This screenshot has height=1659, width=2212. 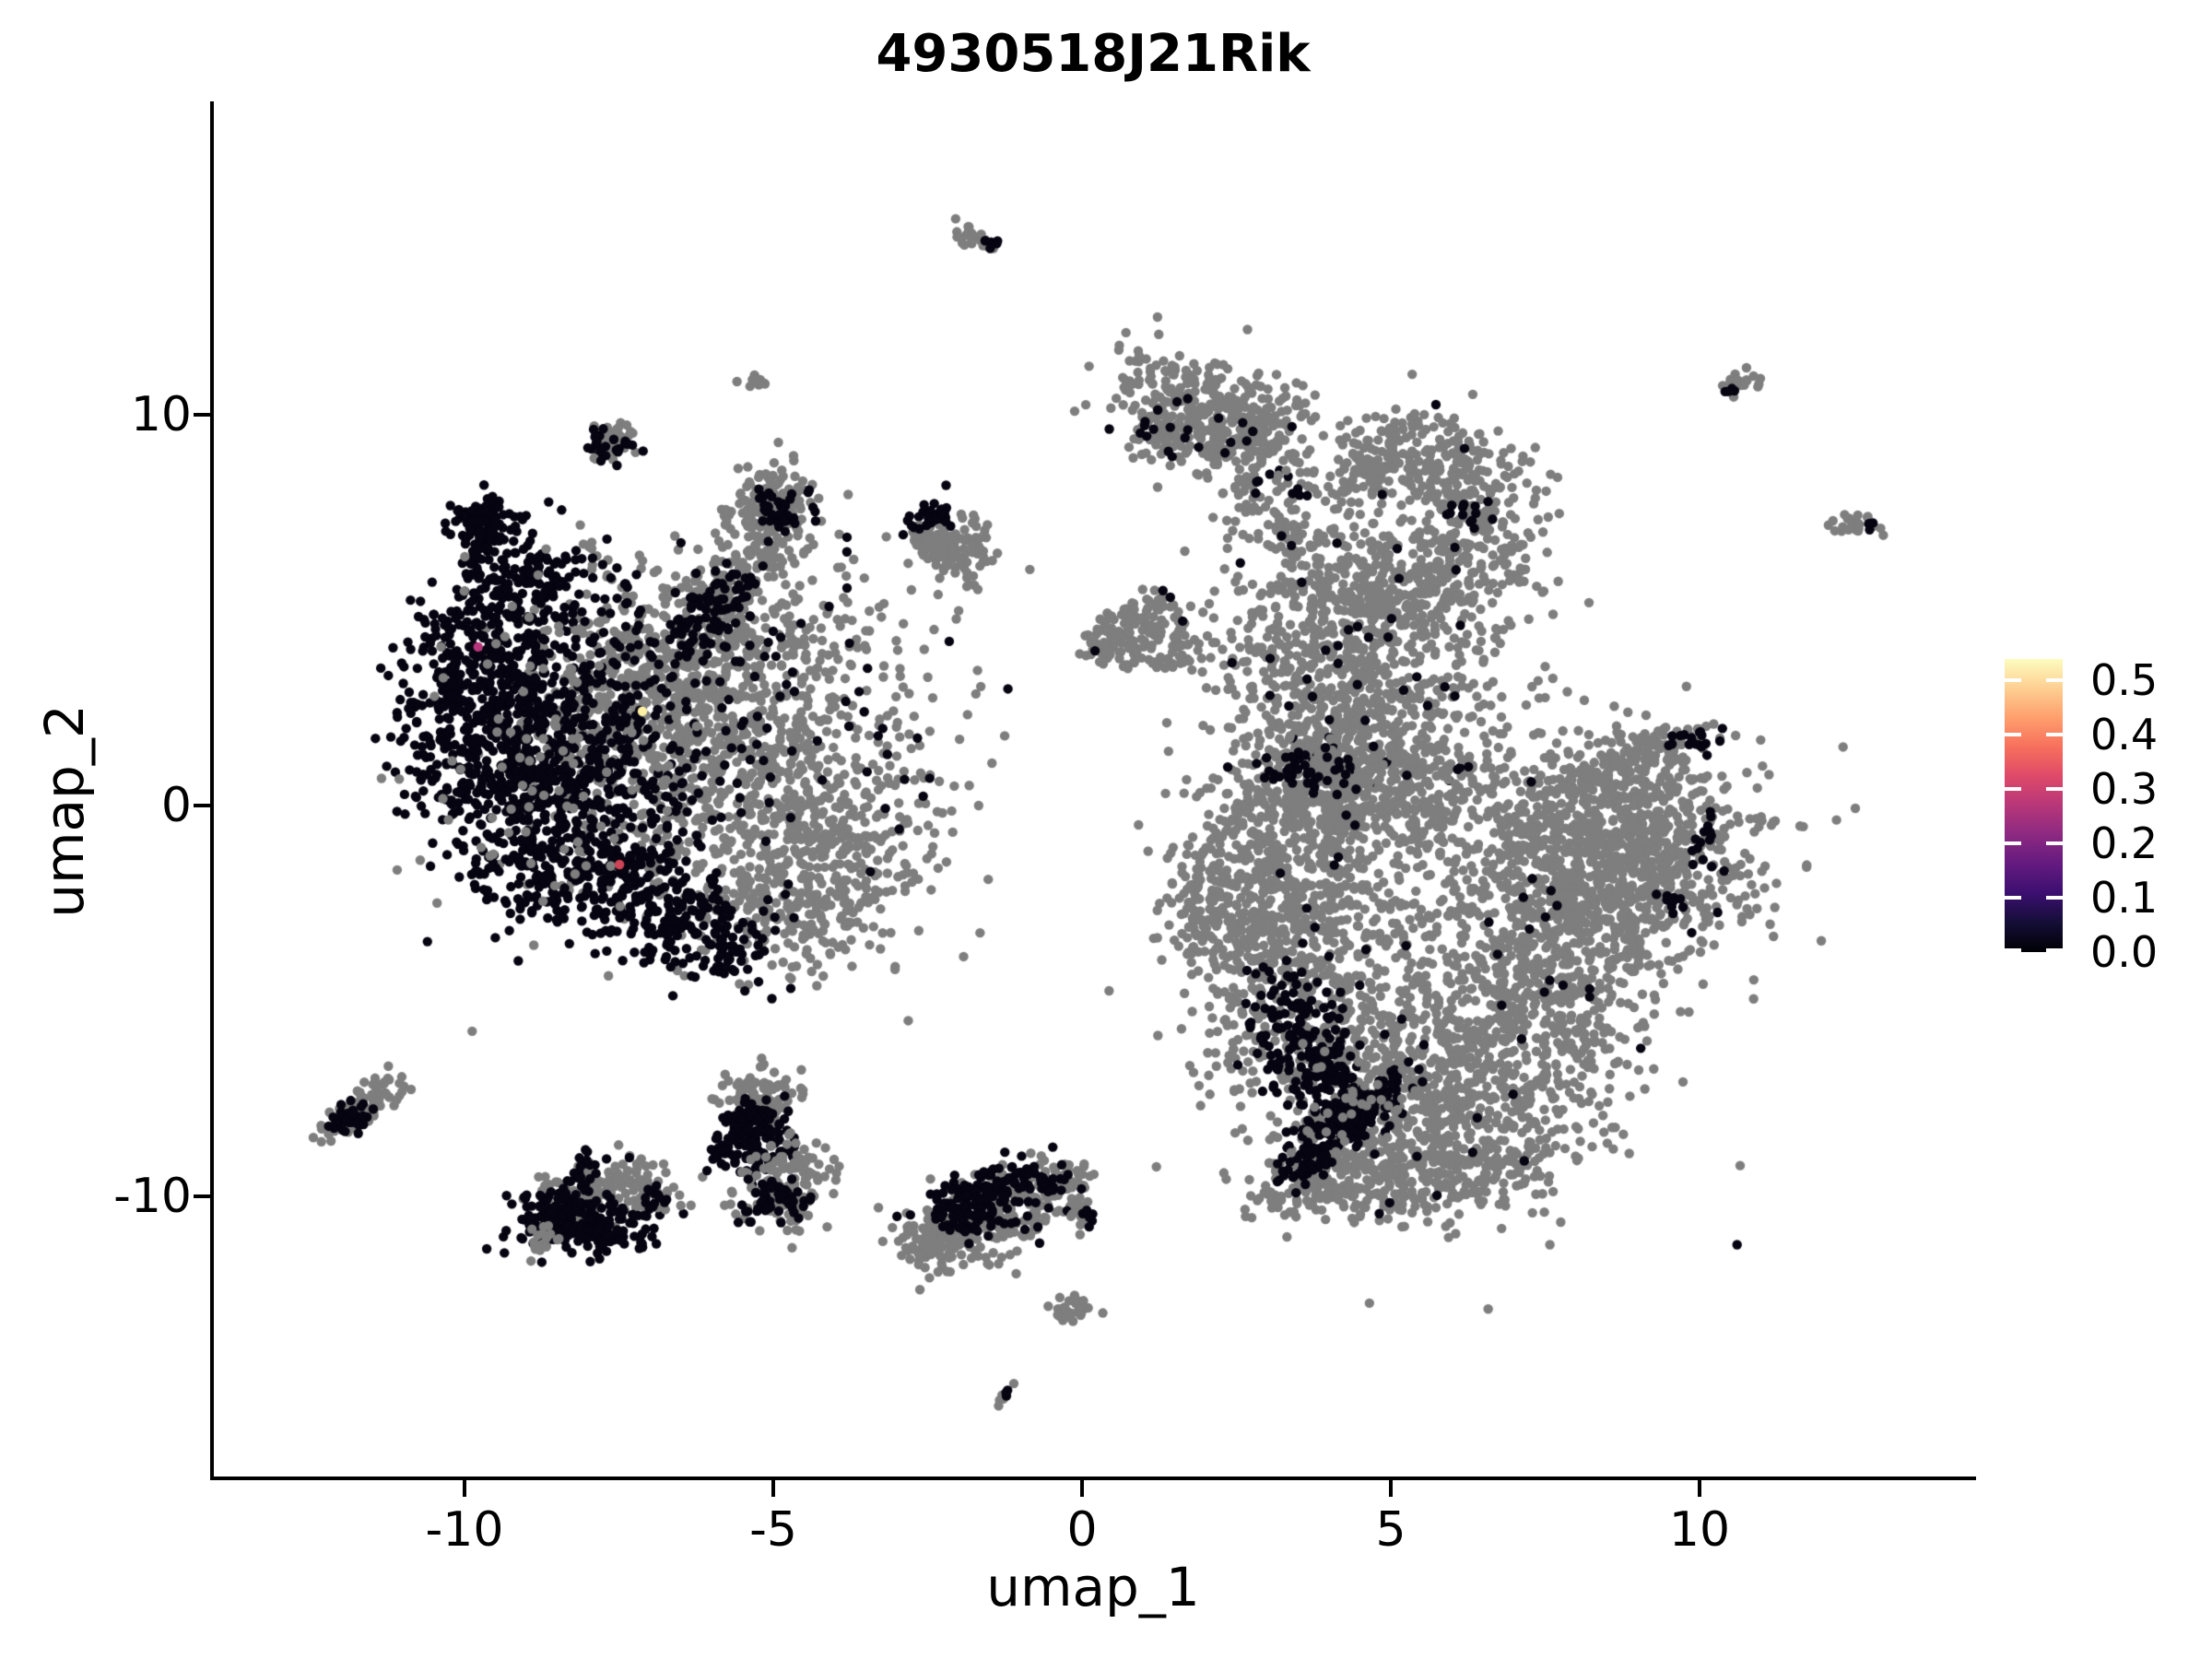 What do you see at coordinates (1082, 1530) in the screenshot?
I see `x-tick-label: 0` at bounding box center [1082, 1530].